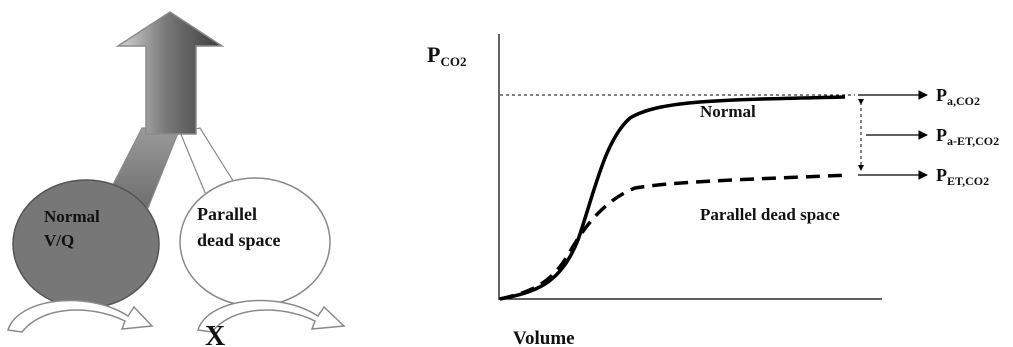 The image size is (1013, 347). I want to click on dead-space-label-line1: Parallel, so click(227, 214).